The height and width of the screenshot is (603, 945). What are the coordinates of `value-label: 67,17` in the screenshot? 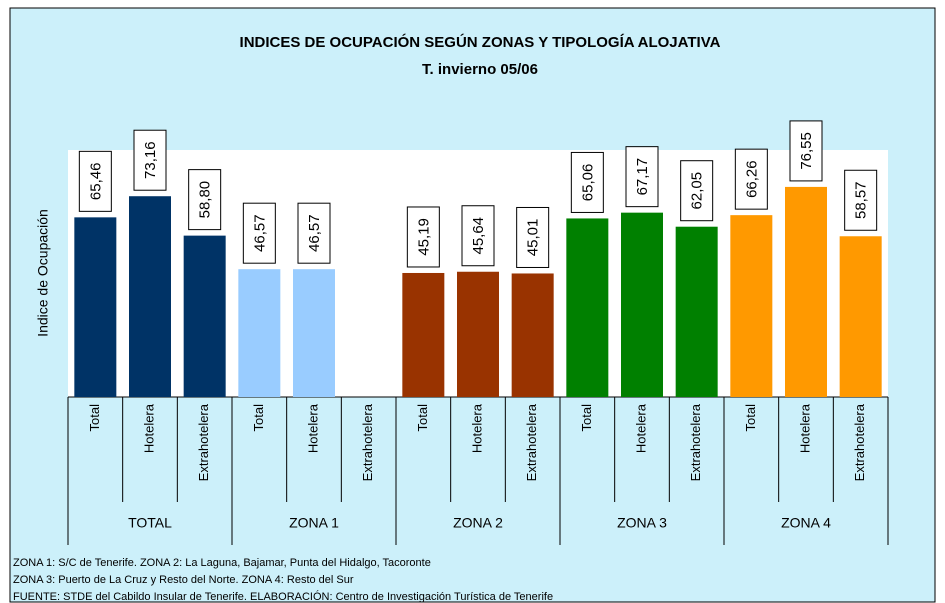 It's located at (642, 177).